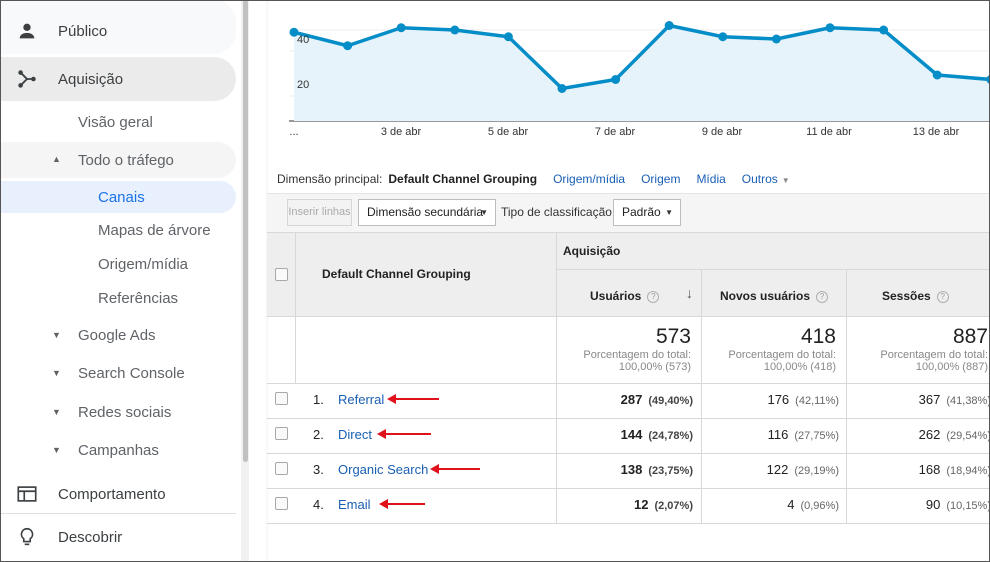 The height and width of the screenshot is (562, 990). What do you see at coordinates (803, 469) in the screenshot?
I see `row-novos-usuarios: 122 (29,19%)` at bounding box center [803, 469].